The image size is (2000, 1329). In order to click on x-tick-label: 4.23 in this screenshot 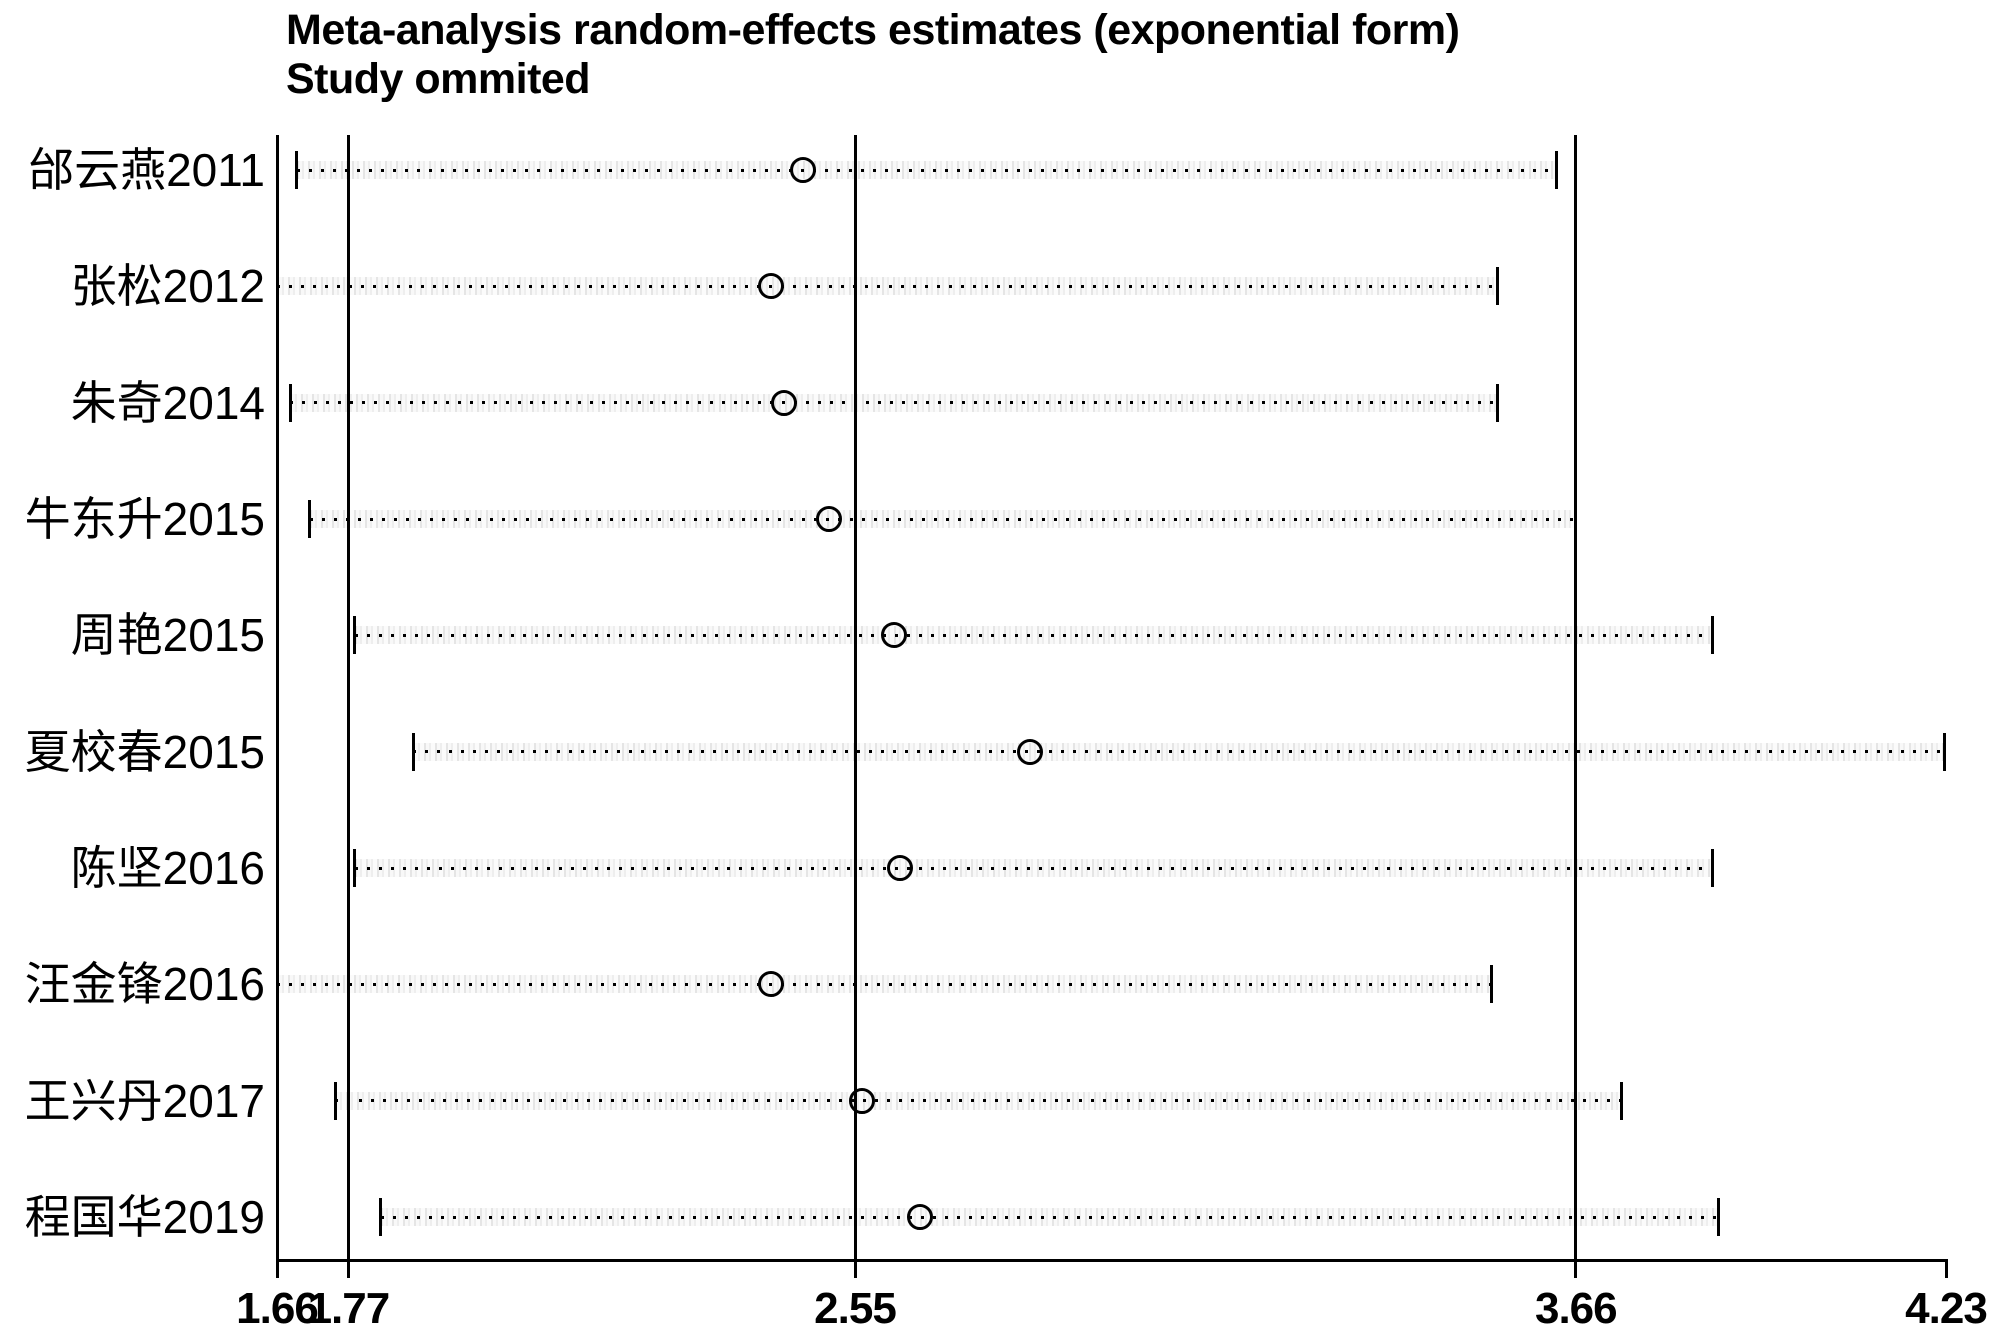, I will do `click(1946, 1306)`.